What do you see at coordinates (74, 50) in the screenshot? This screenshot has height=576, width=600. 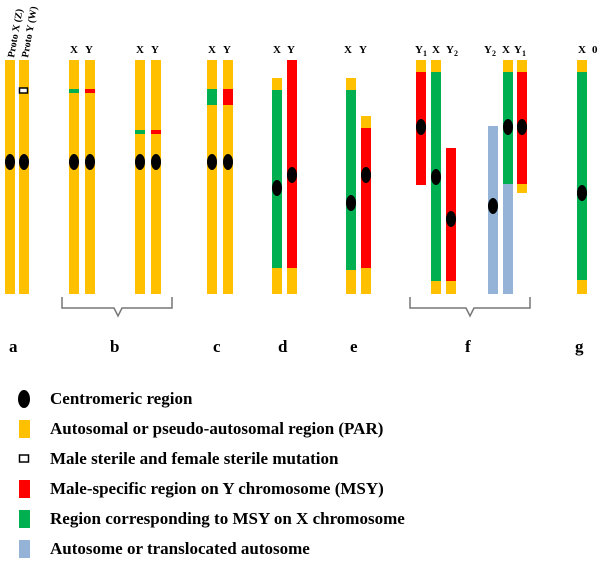 I see `b1-x-label: X` at bounding box center [74, 50].